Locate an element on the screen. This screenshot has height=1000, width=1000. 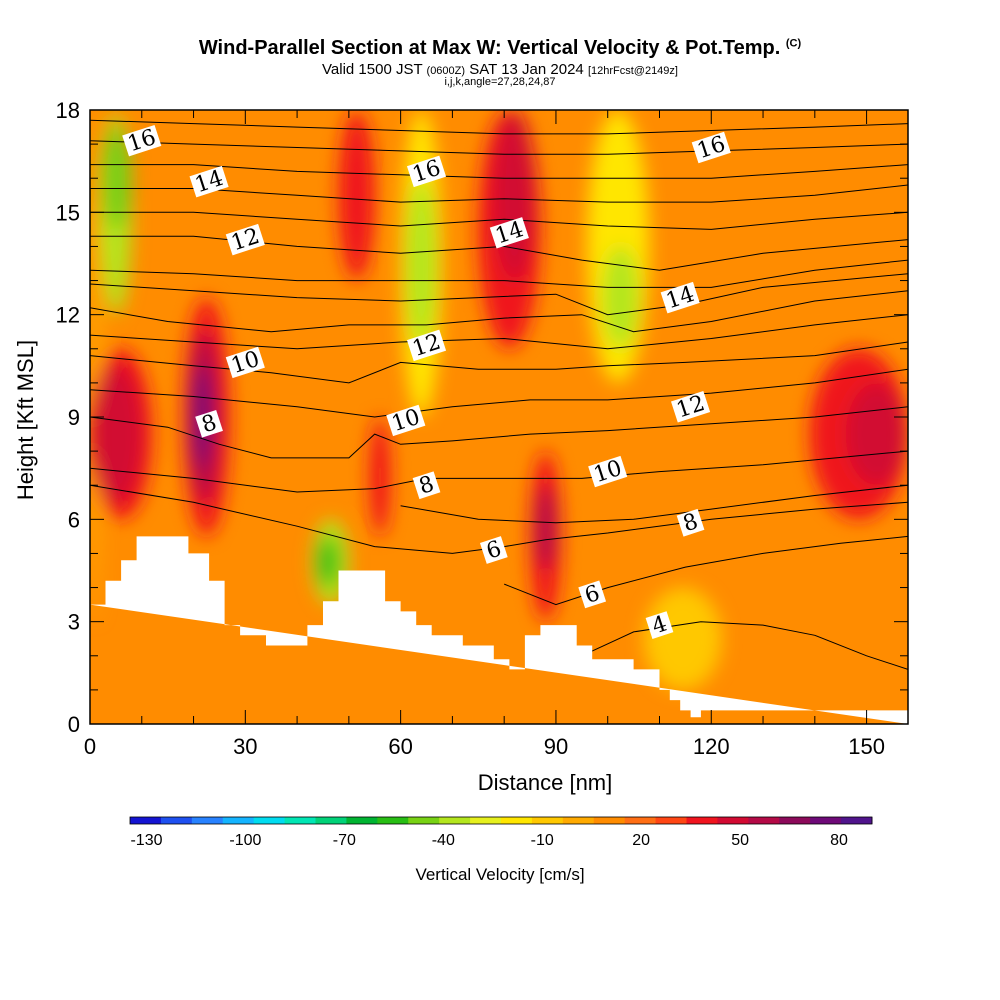
colorbar-tick-label: -100 is located at coordinates (245, 840).